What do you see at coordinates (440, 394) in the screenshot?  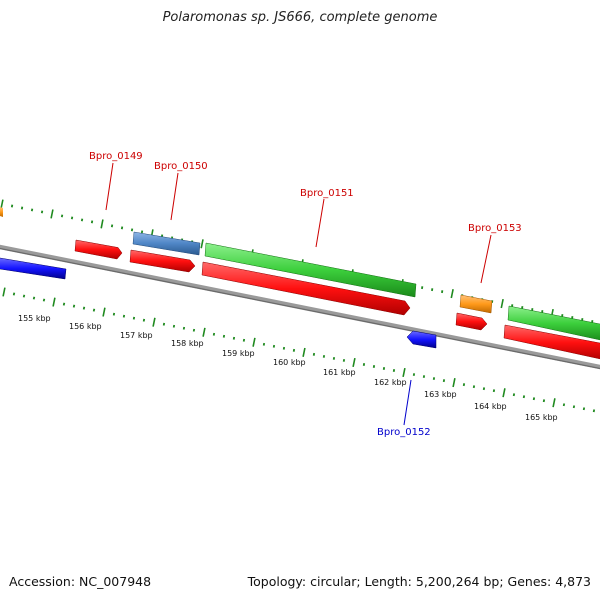 I see `scale-label-163: 163 kbp` at bounding box center [440, 394].